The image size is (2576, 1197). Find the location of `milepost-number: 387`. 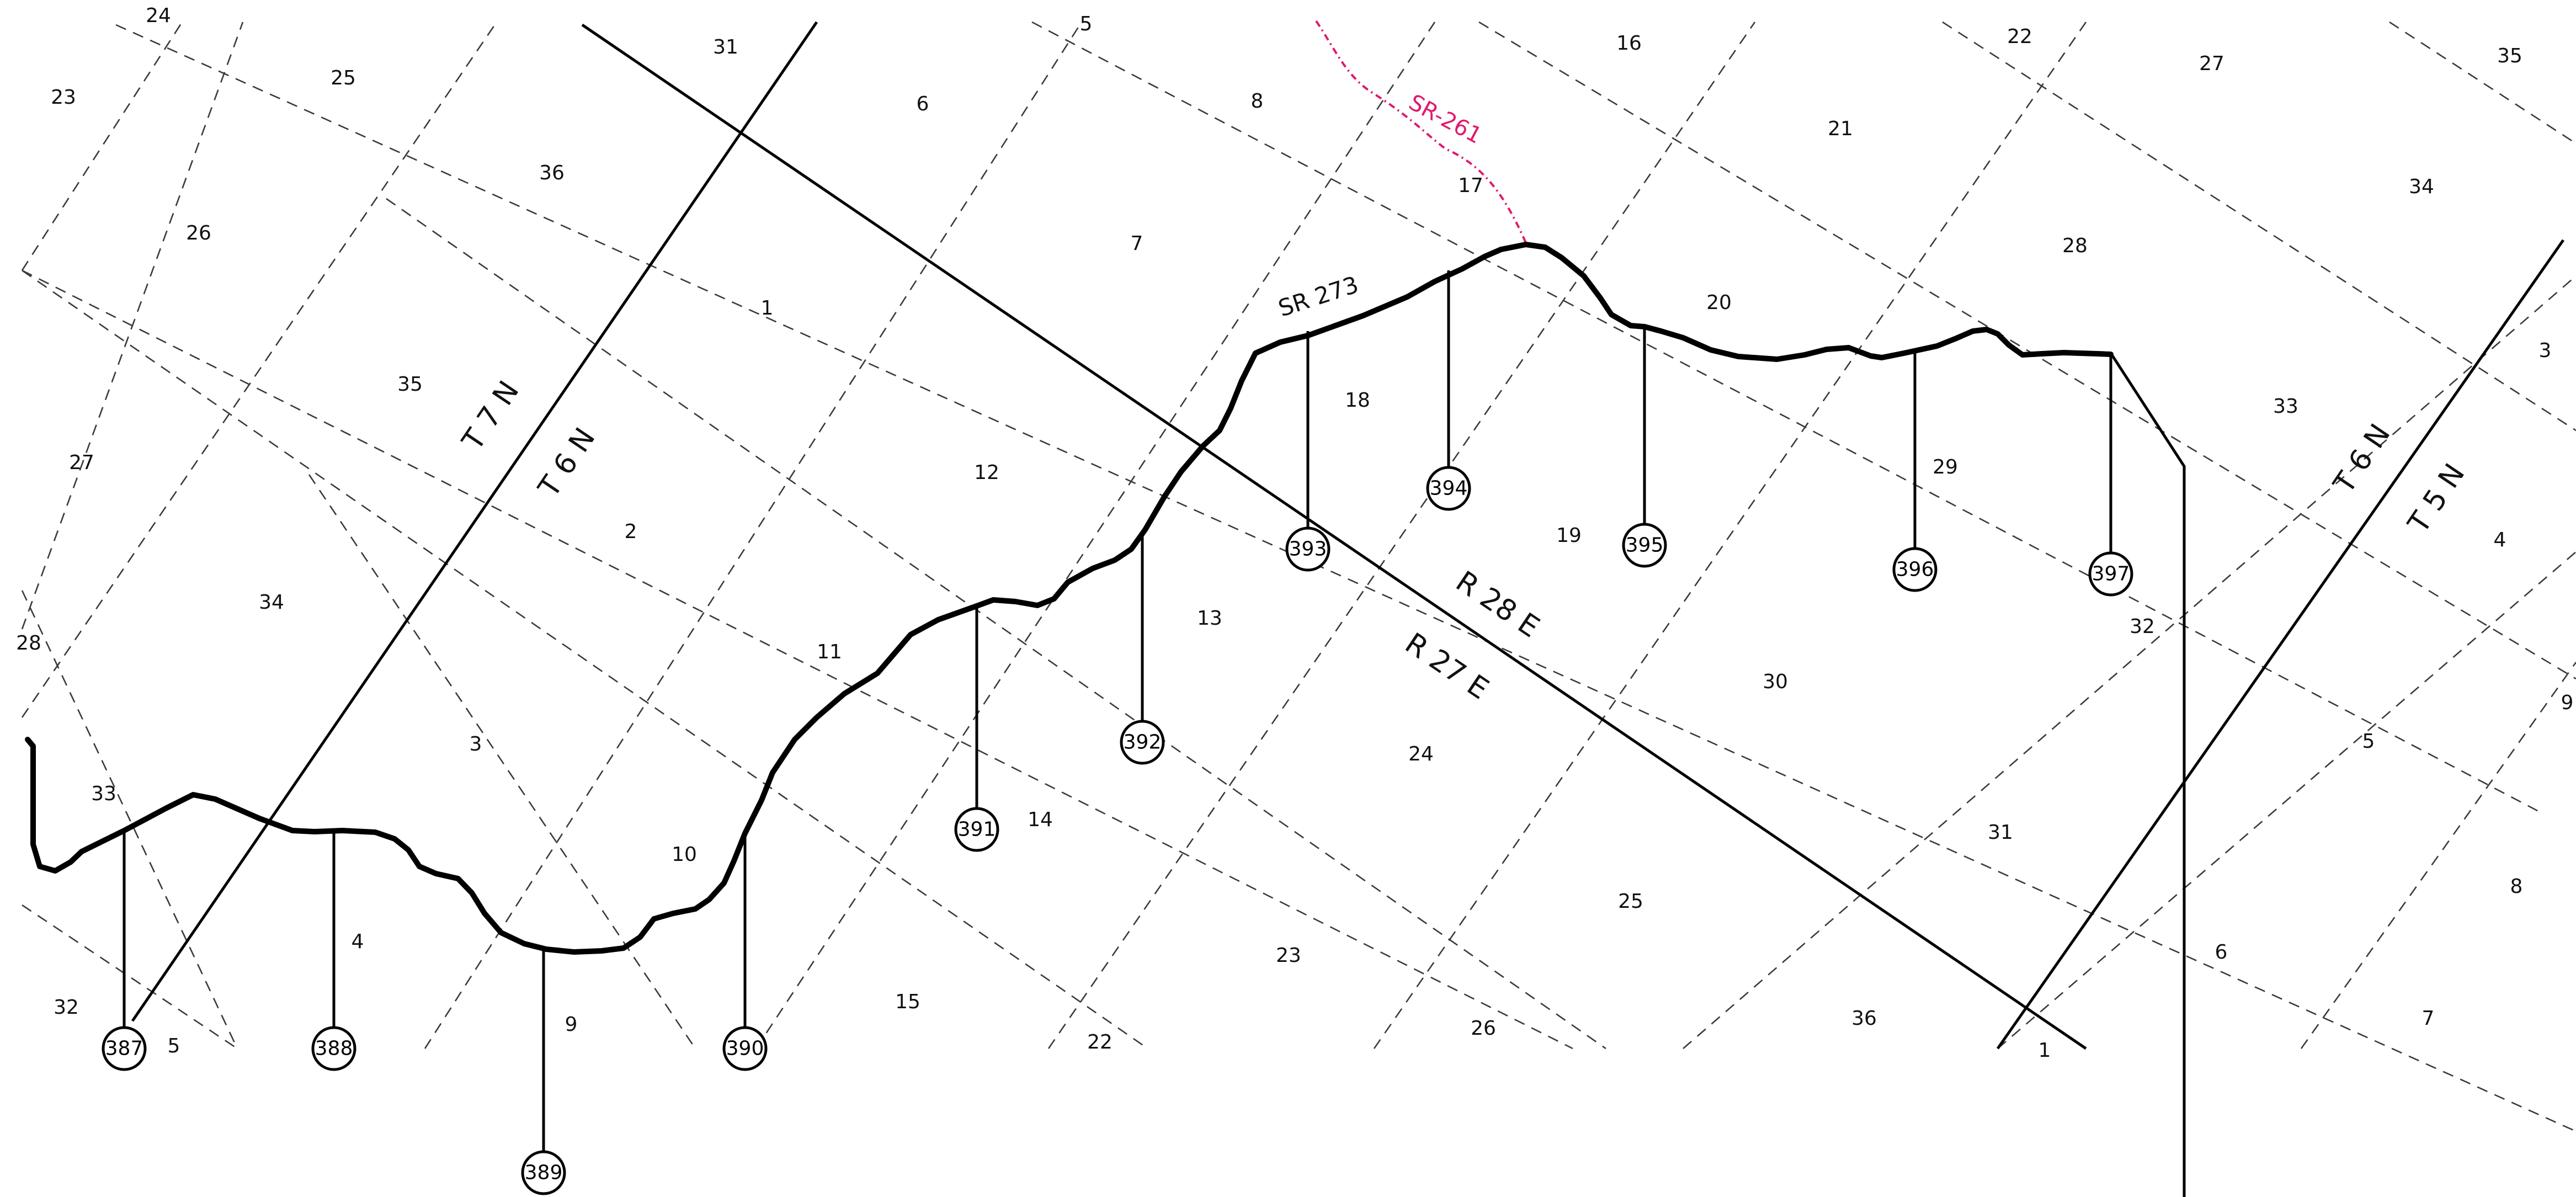

milepost-number: 387 is located at coordinates (124, 1049).